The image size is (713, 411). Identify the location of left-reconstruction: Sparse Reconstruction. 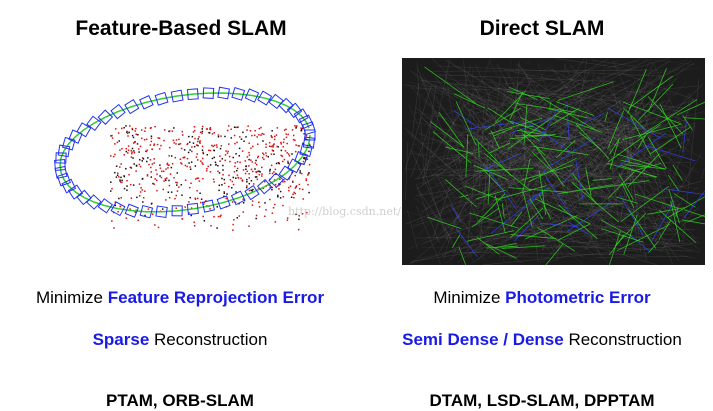
(180, 340).